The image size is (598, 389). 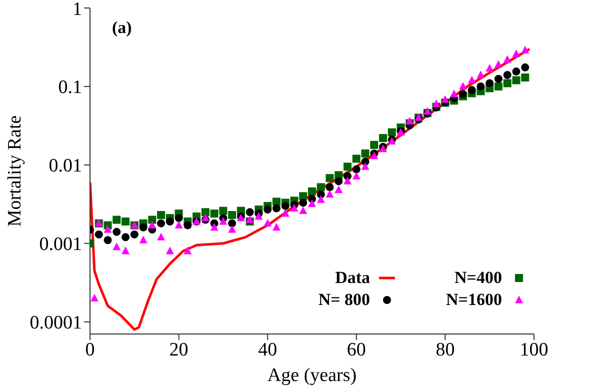 What do you see at coordinates (70, 87) in the screenshot?
I see `y-tick-label: 0.1` at bounding box center [70, 87].